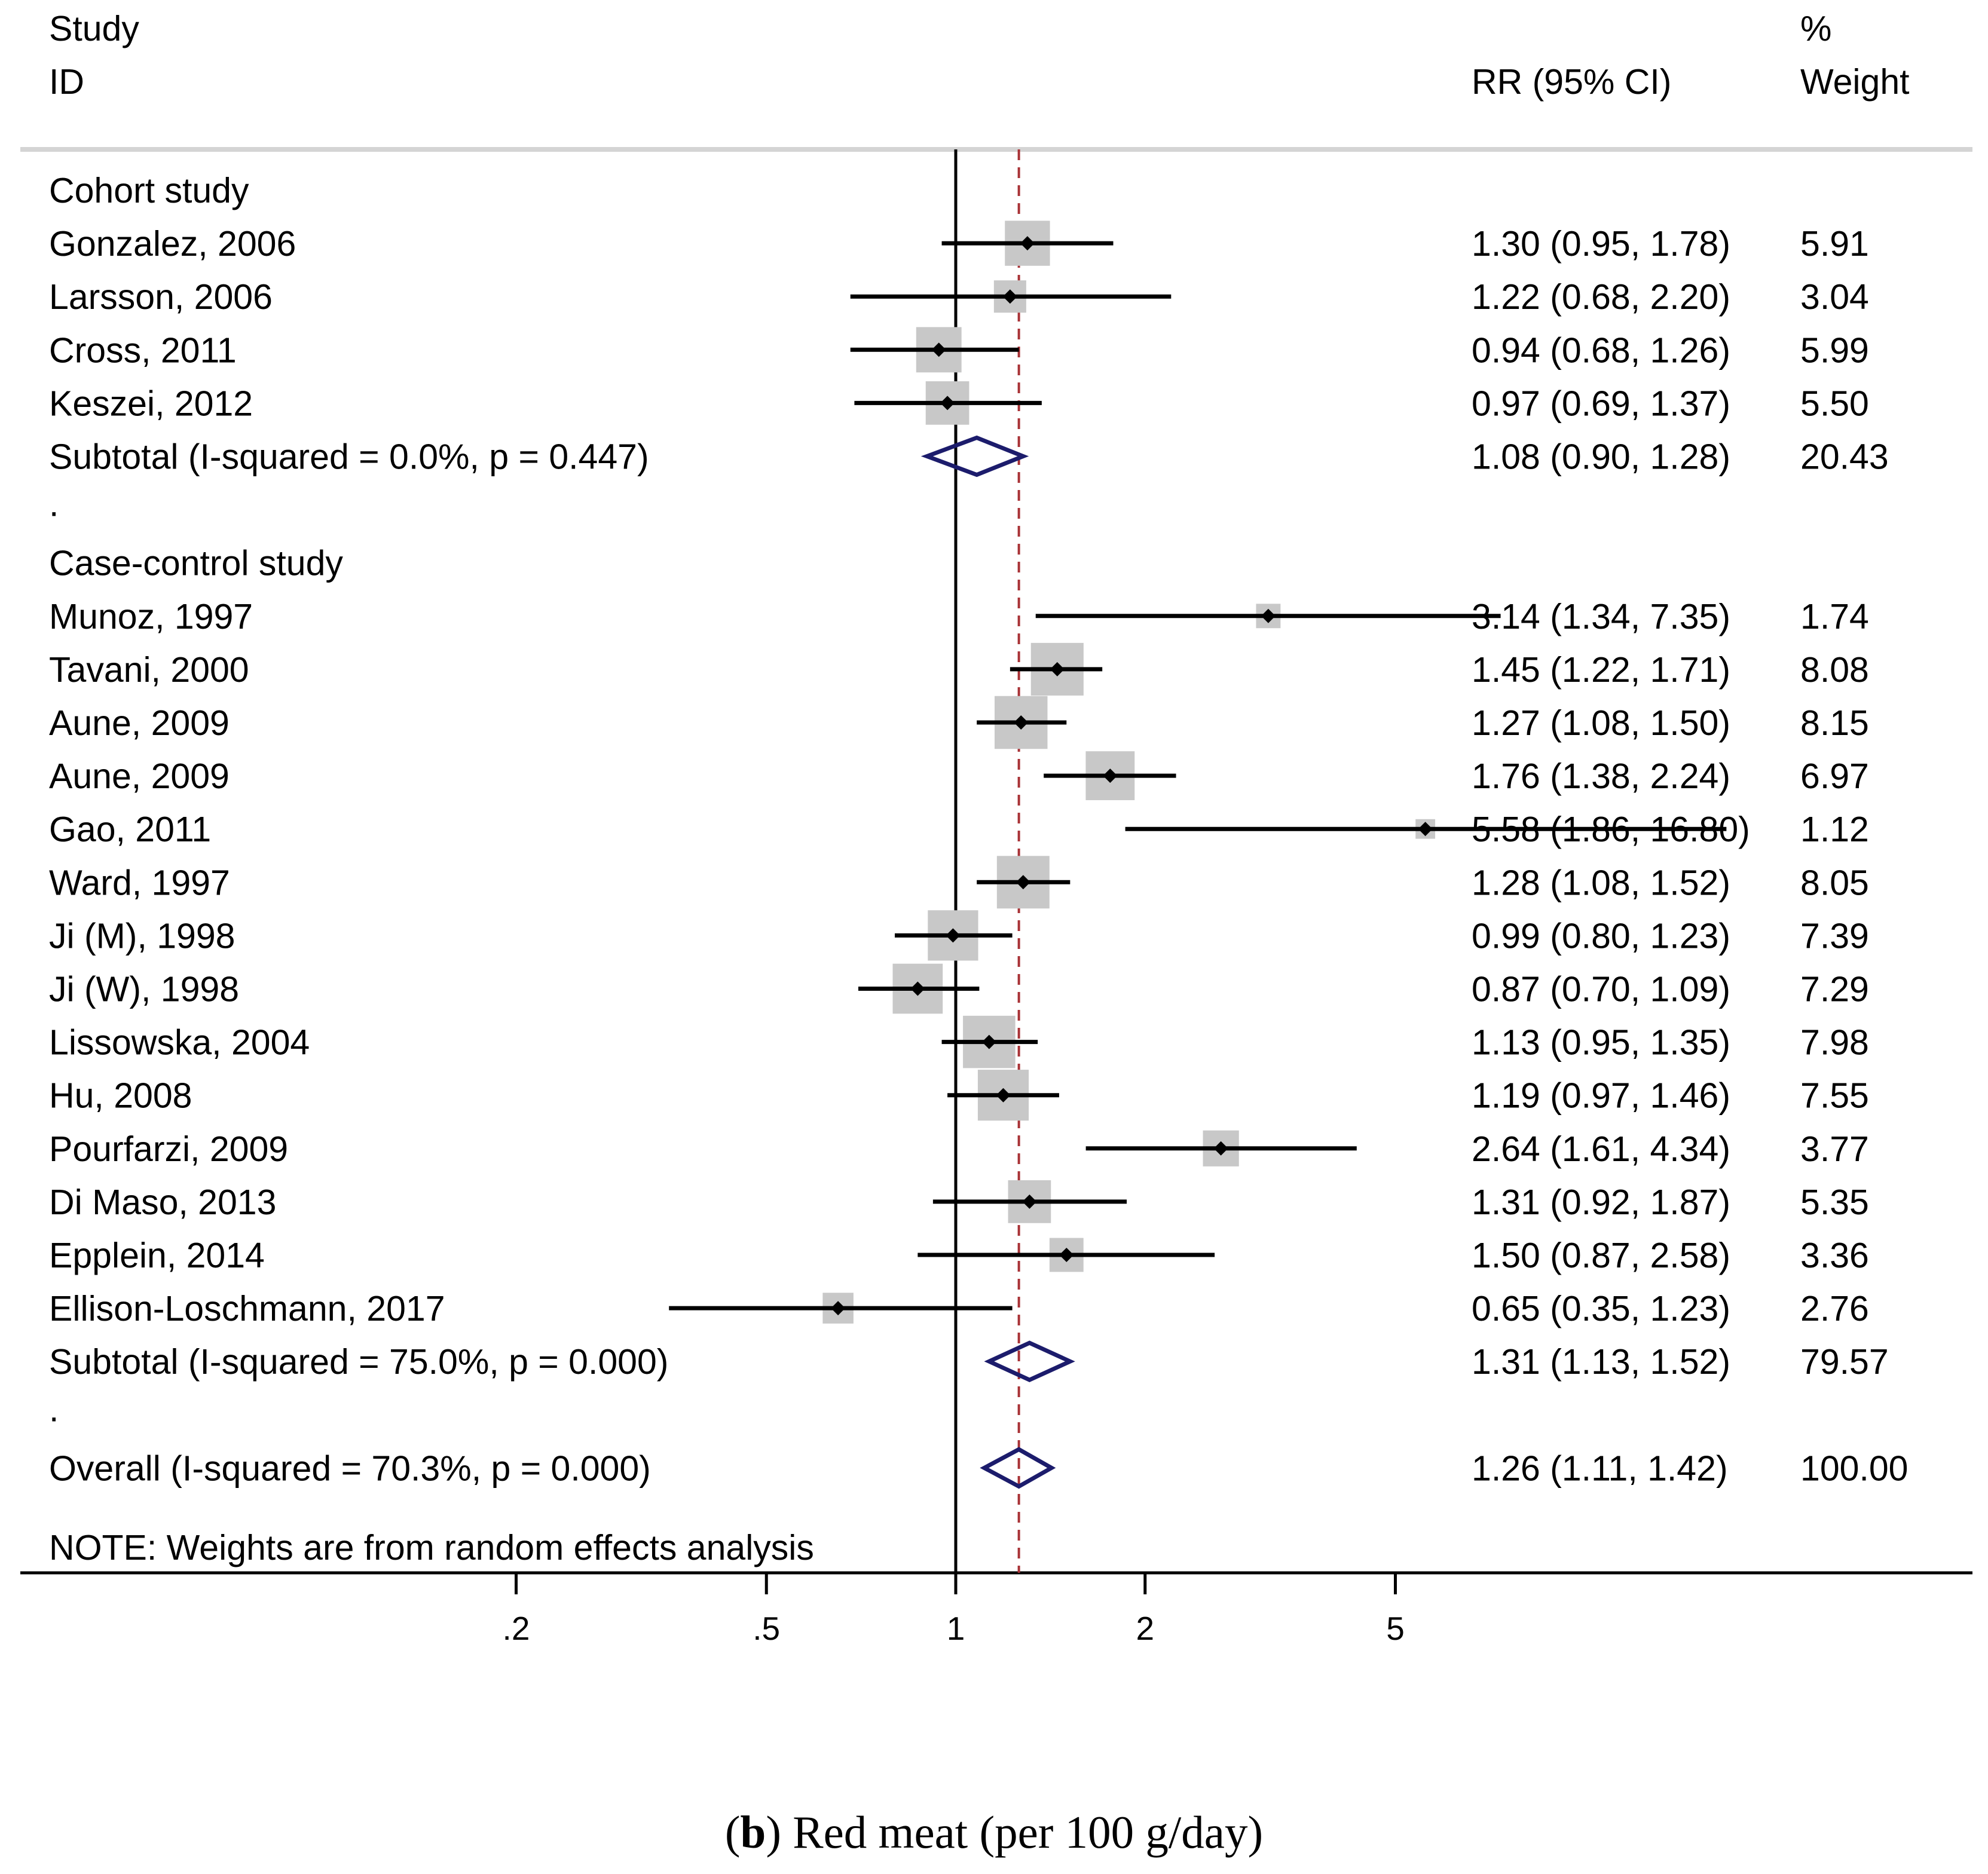  I want to click on ci-value: 1.13 (0.95, 1.35), so click(1601, 1042).